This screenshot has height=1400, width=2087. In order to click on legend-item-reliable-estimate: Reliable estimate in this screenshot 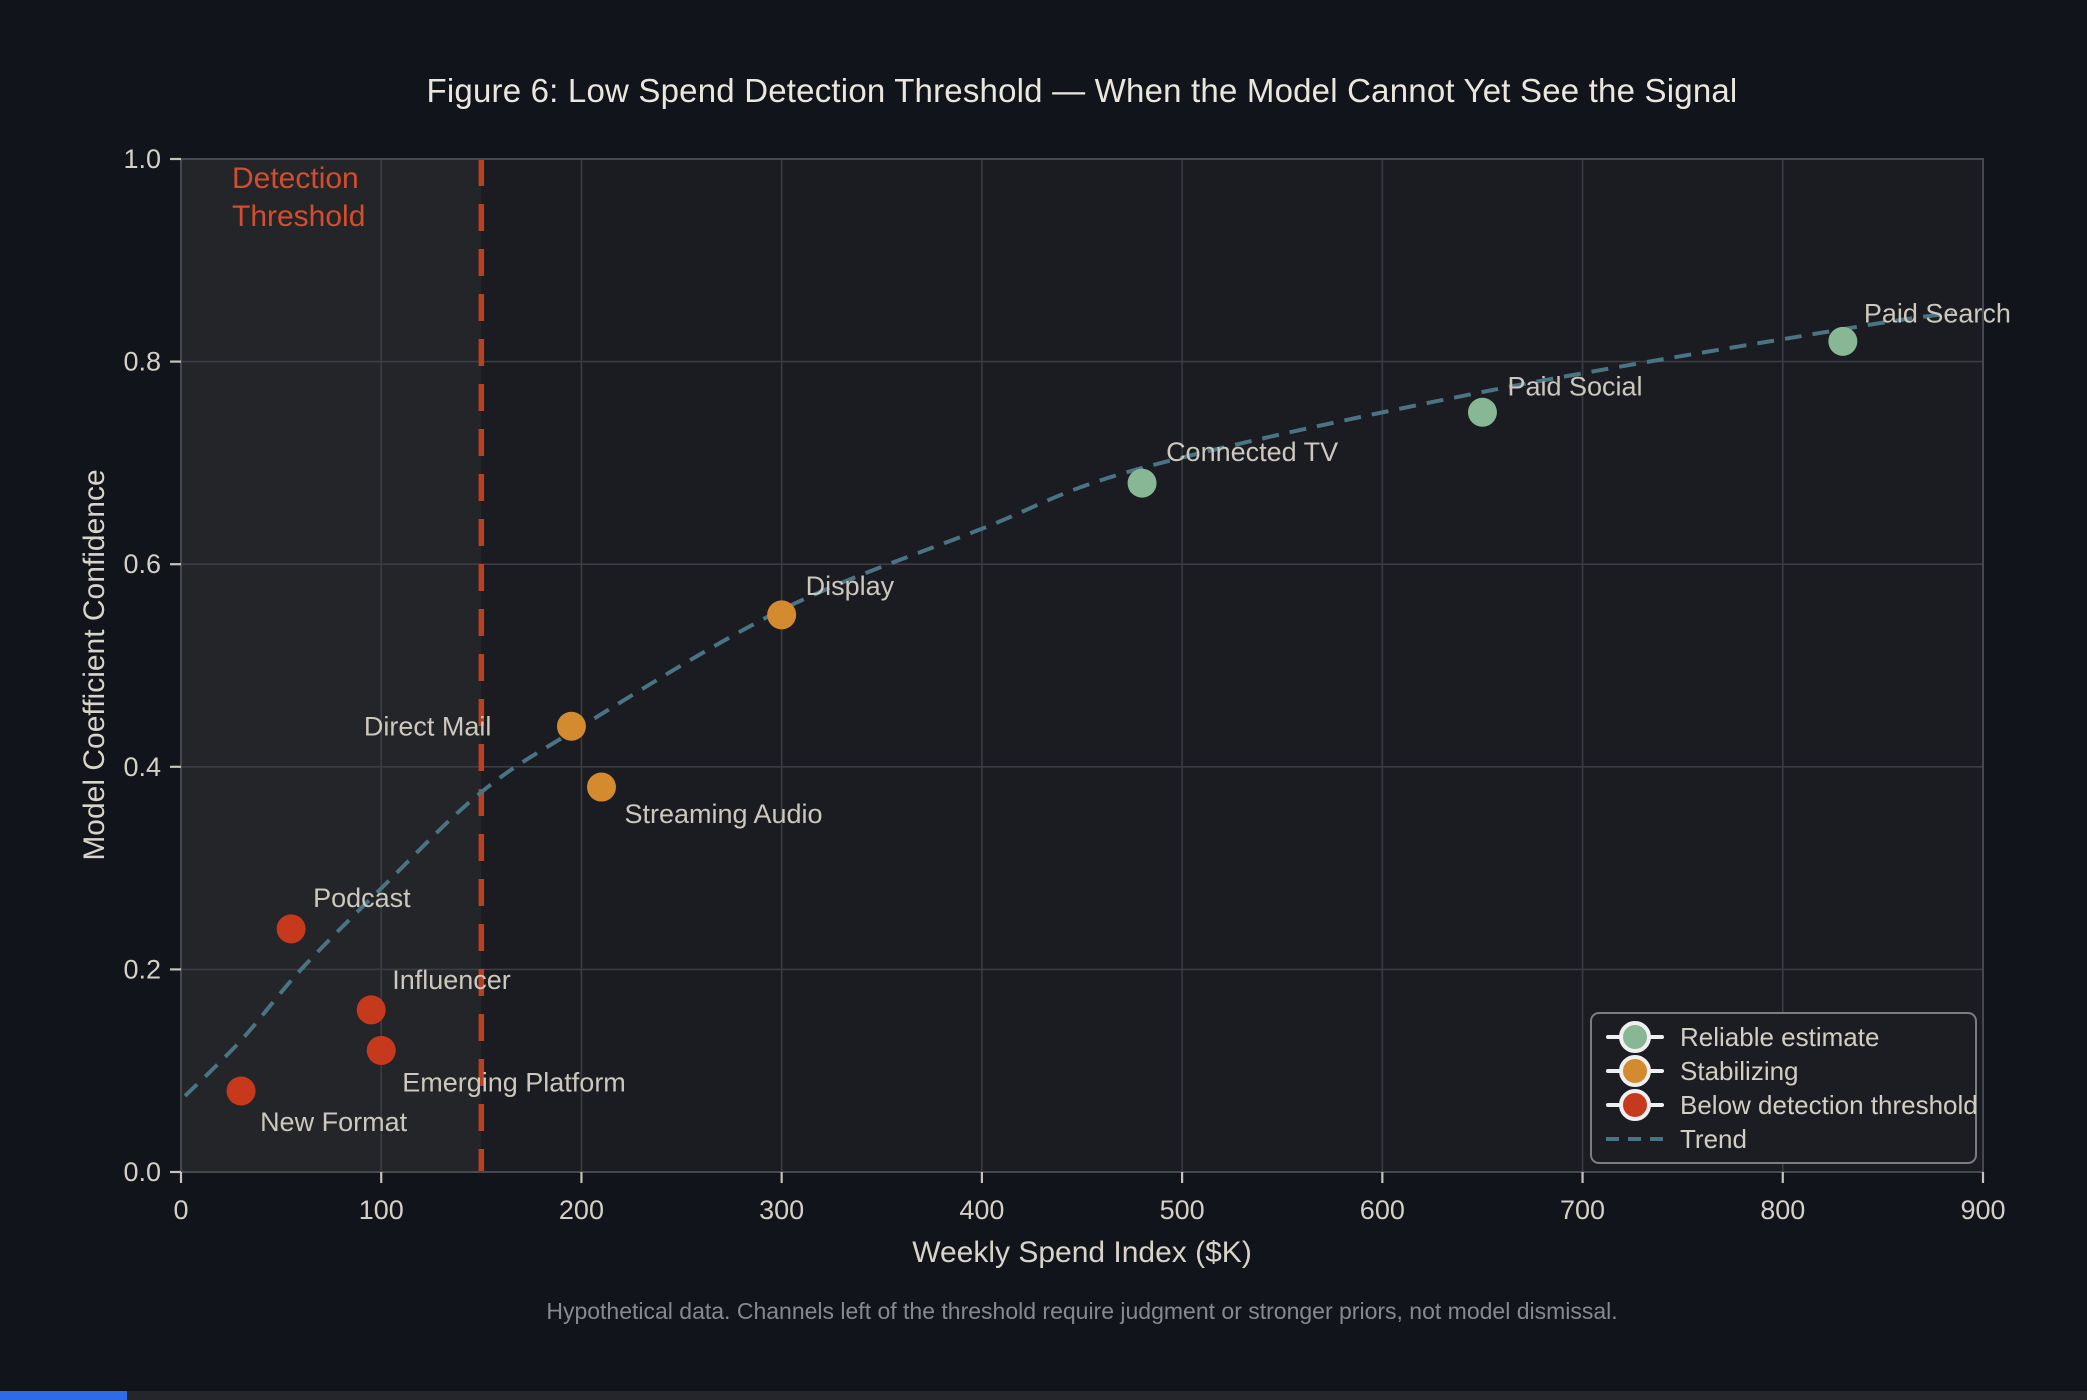, I will do `click(1790, 1037)`.